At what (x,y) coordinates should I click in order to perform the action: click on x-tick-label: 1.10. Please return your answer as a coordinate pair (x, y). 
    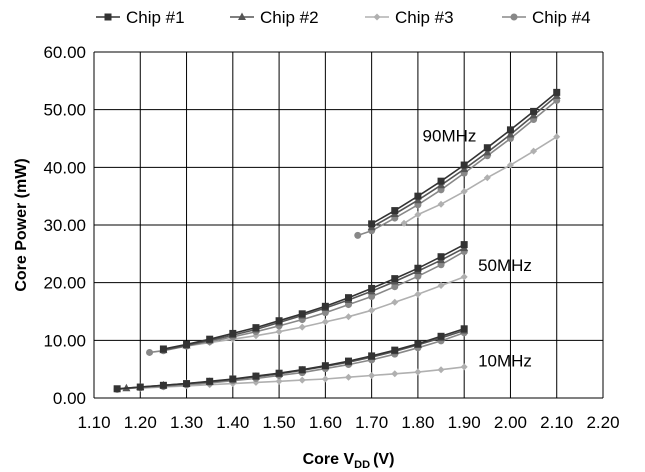
    Looking at the image, I should click on (93, 422).